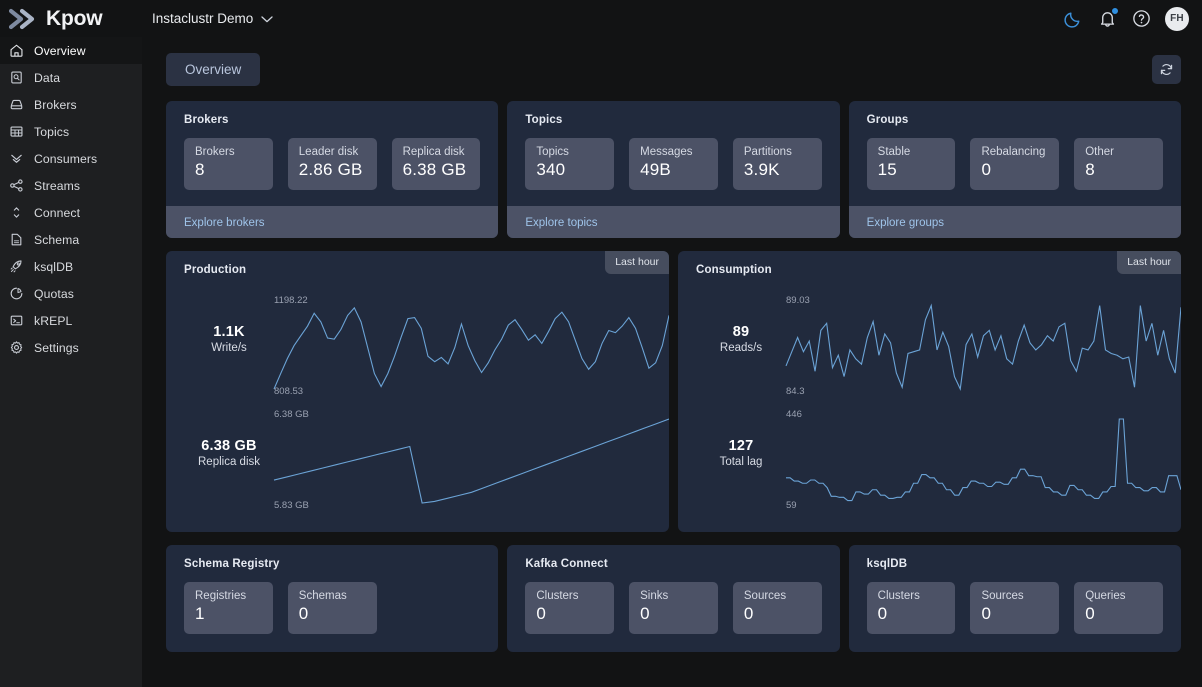 The image size is (1202, 687). I want to click on sidebar-item-schema: Schema, so click(71, 239).